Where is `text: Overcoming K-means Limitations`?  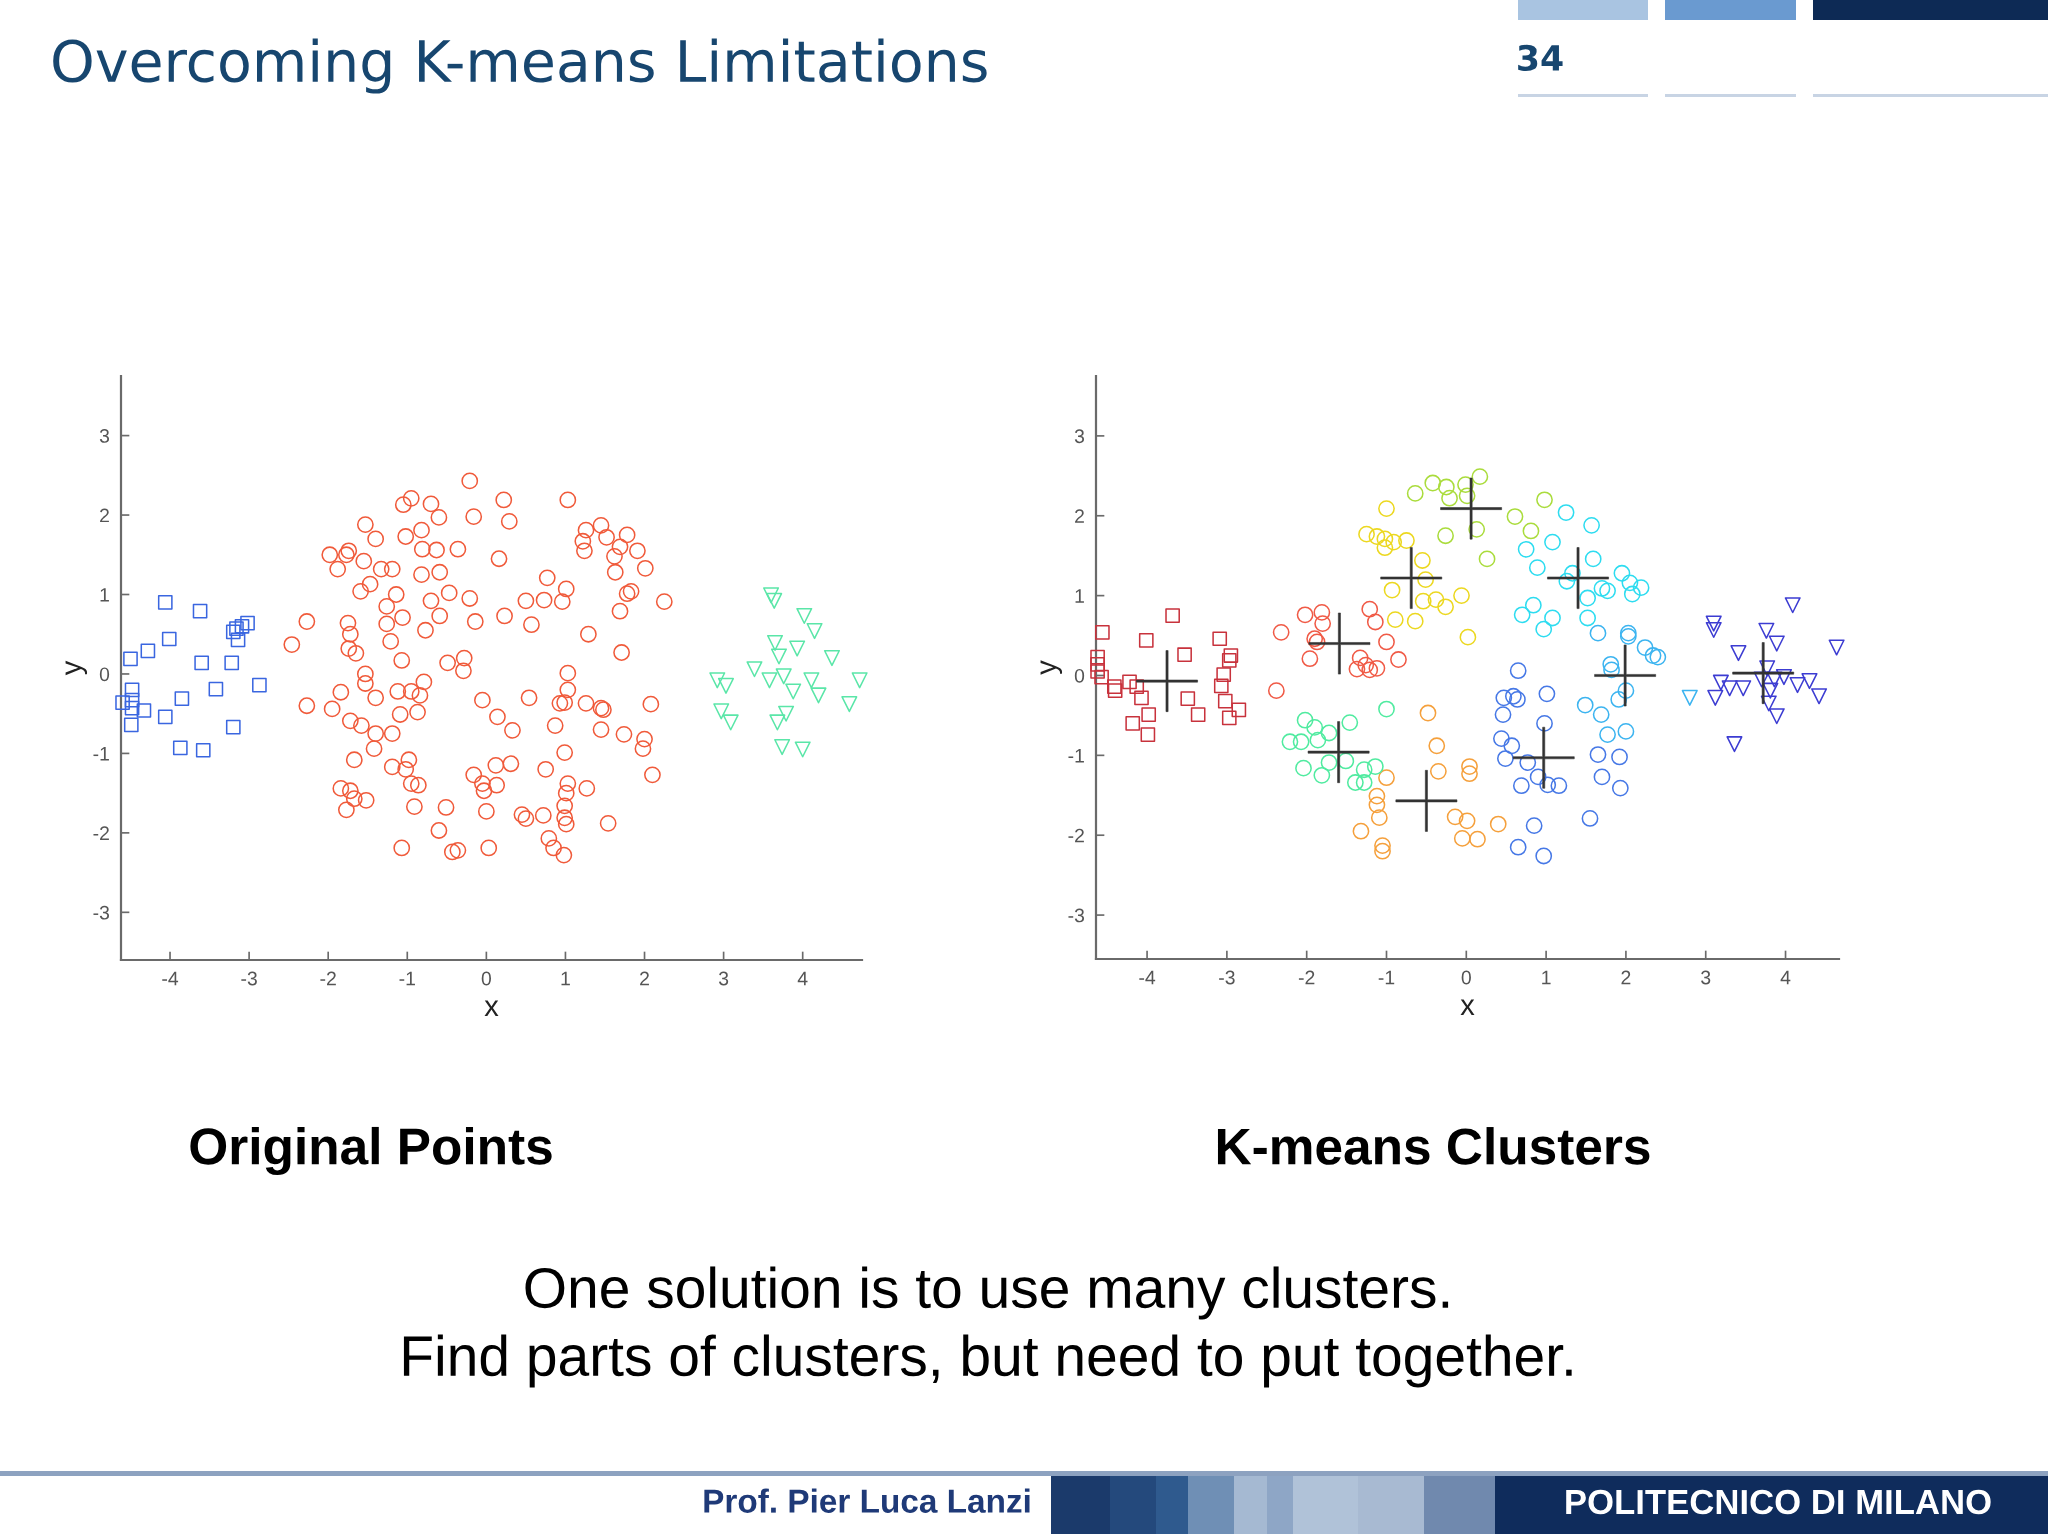 text: Overcoming K-means Limitations is located at coordinates (520, 66).